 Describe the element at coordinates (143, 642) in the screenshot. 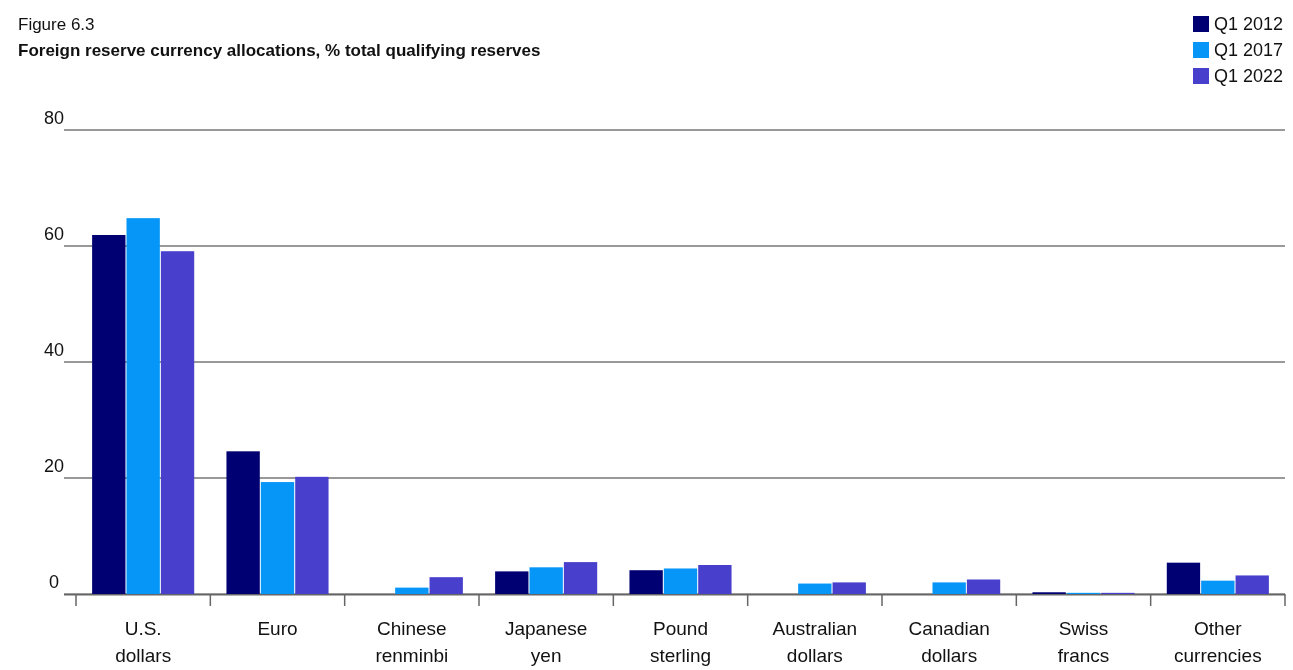

I see `x-tick-label: U.S. dollars` at that location.